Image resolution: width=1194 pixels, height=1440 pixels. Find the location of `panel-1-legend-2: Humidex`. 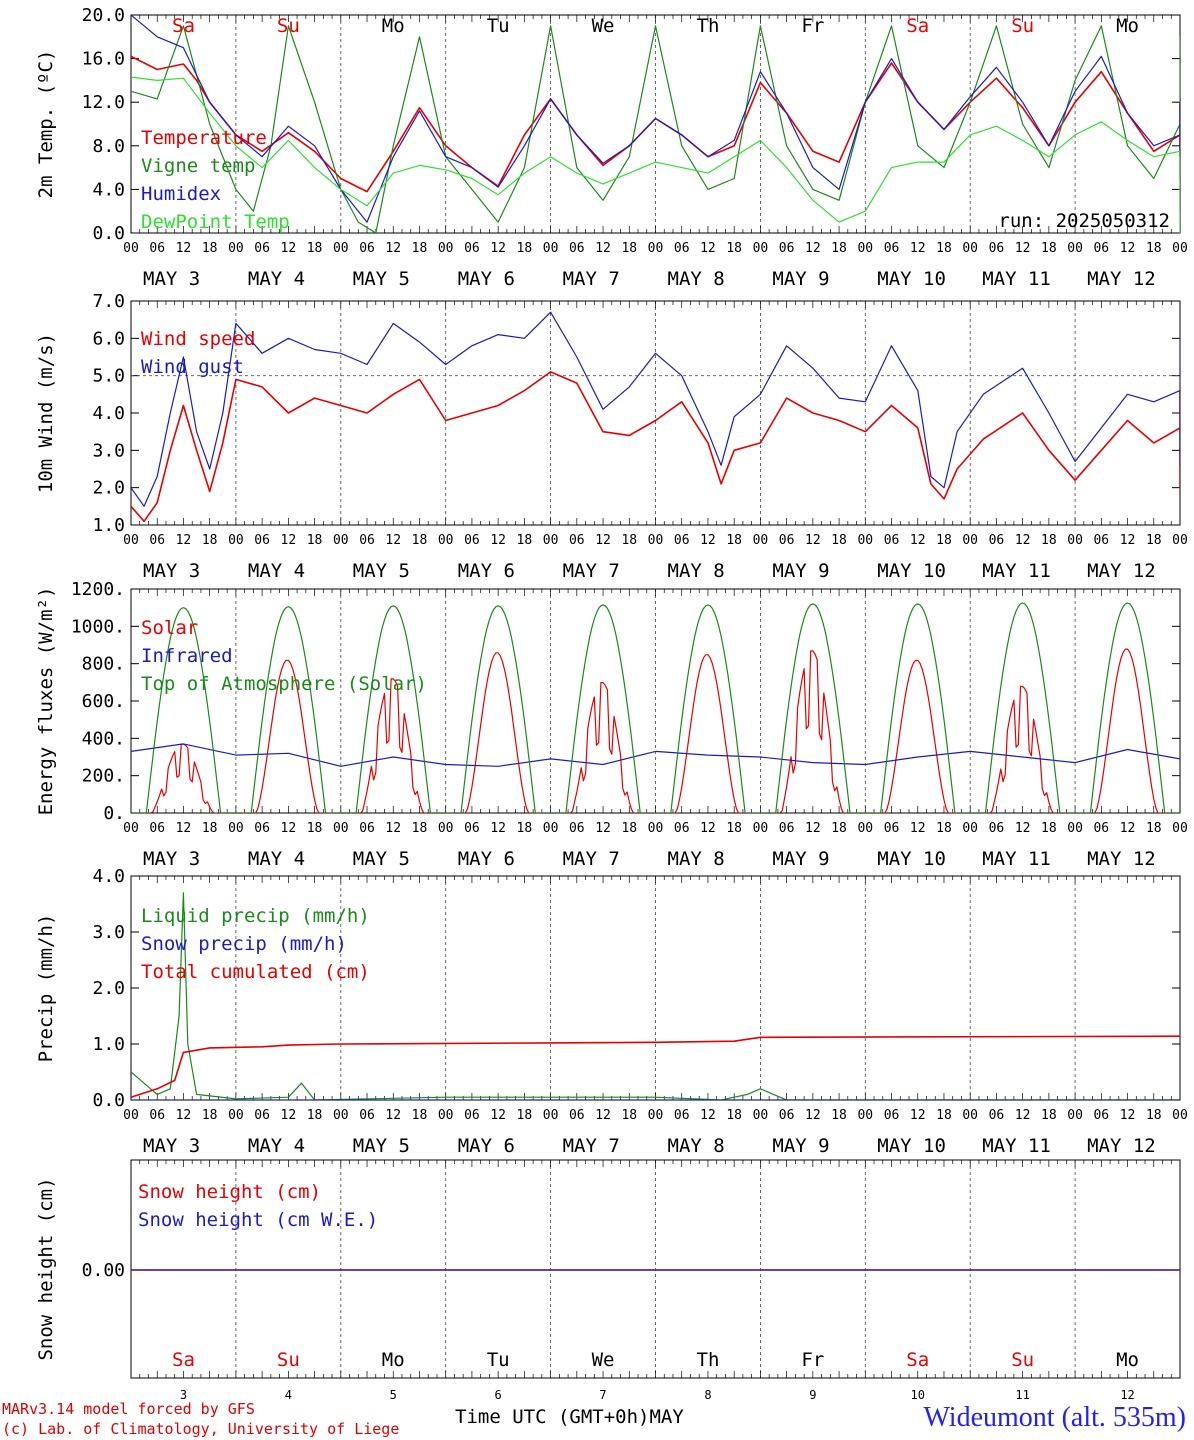

panel-1-legend-2: Humidex is located at coordinates (181, 194).